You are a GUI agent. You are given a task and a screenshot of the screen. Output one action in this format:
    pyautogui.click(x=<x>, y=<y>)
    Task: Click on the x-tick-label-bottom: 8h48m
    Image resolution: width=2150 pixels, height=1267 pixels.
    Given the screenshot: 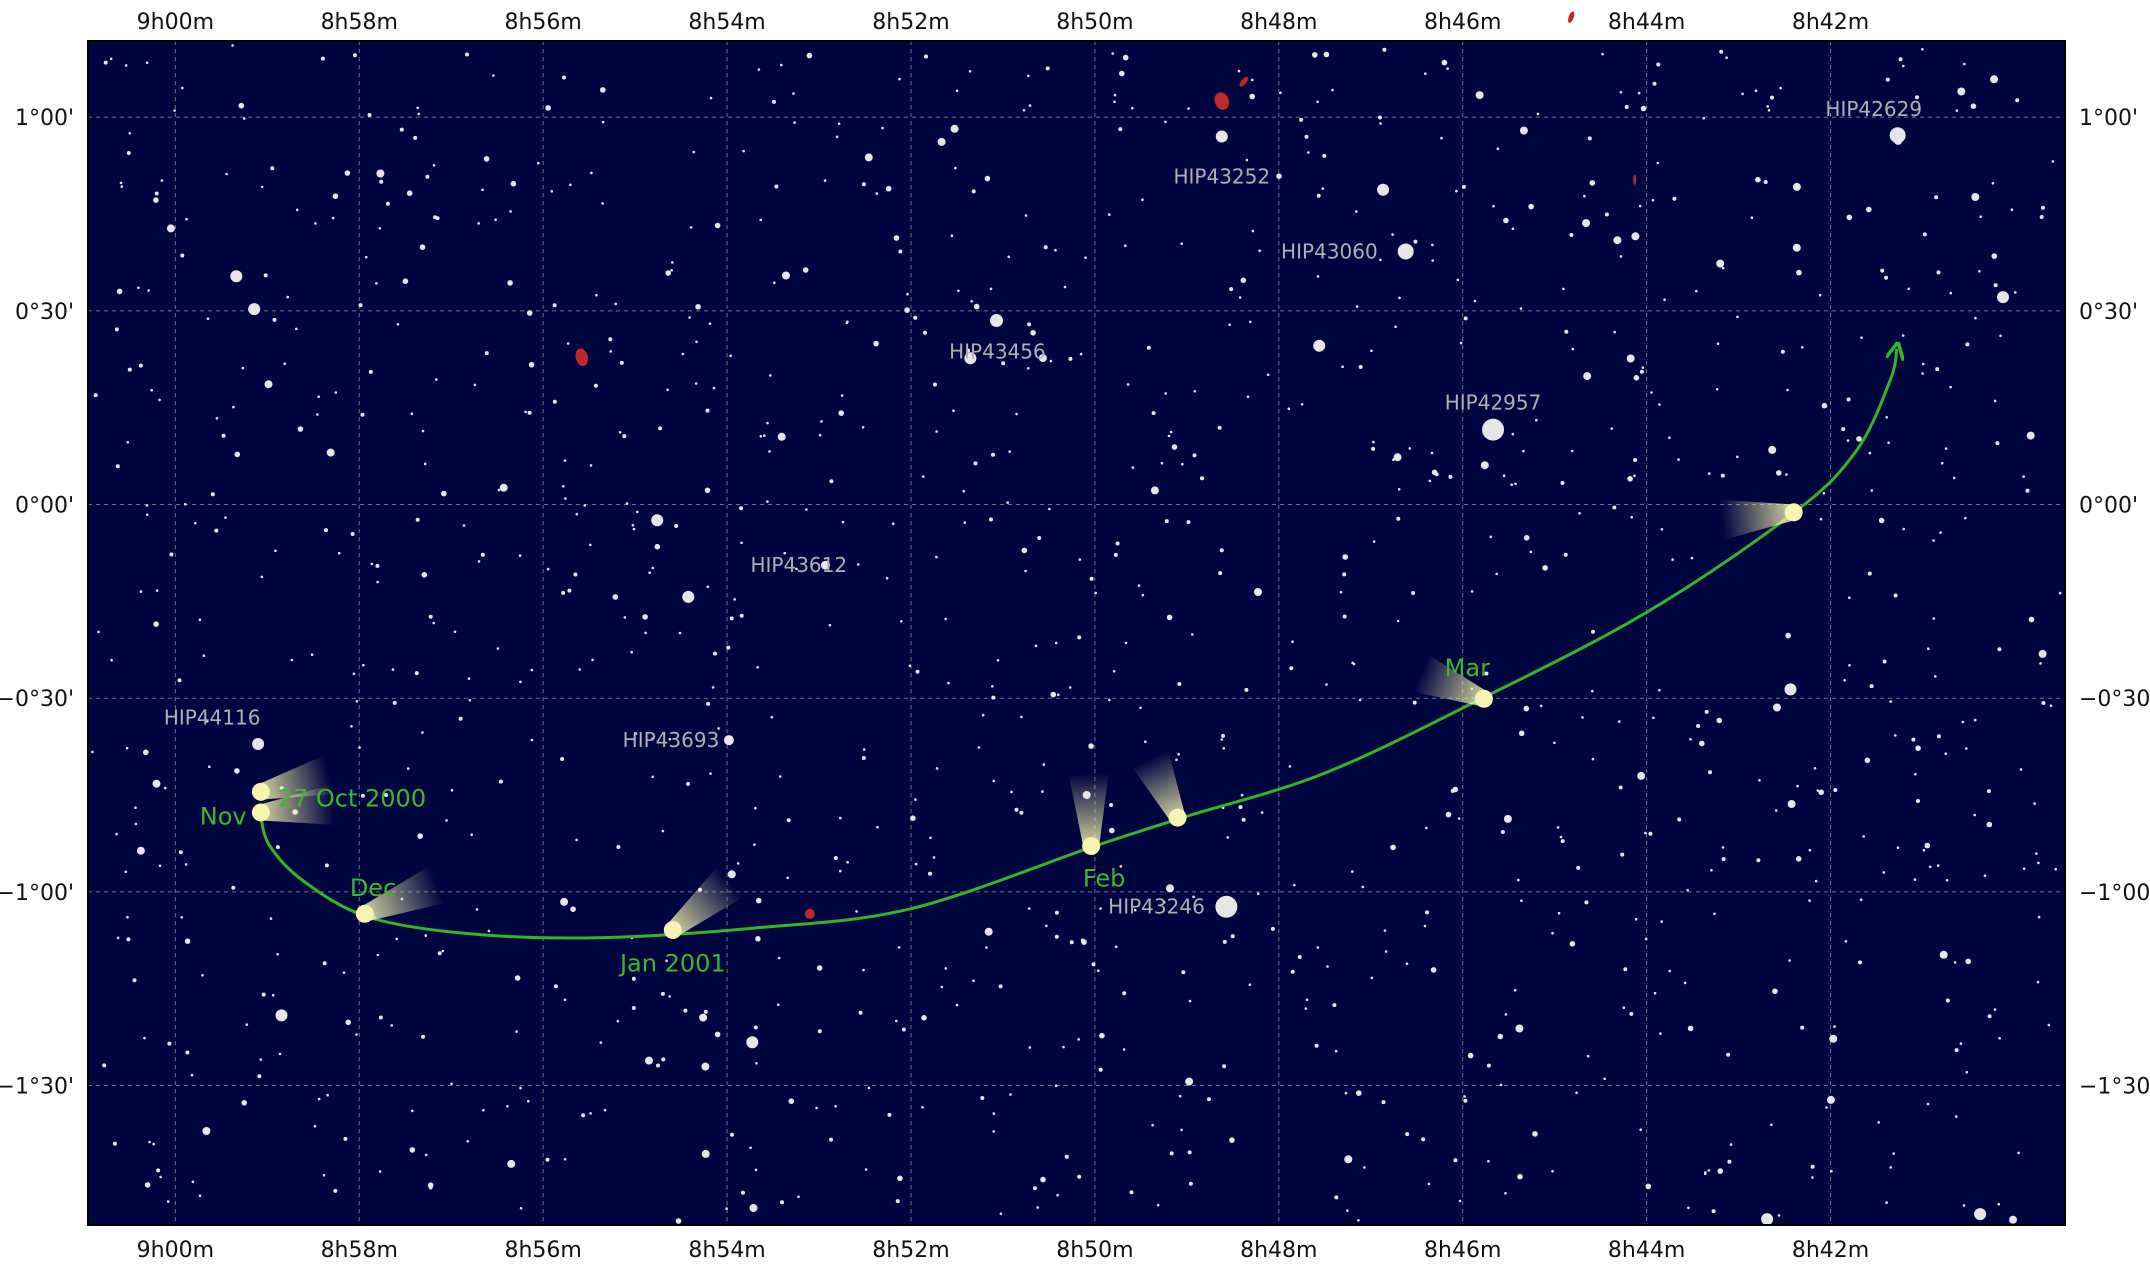 What is the action you would take?
    pyautogui.click(x=1278, y=1250)
    